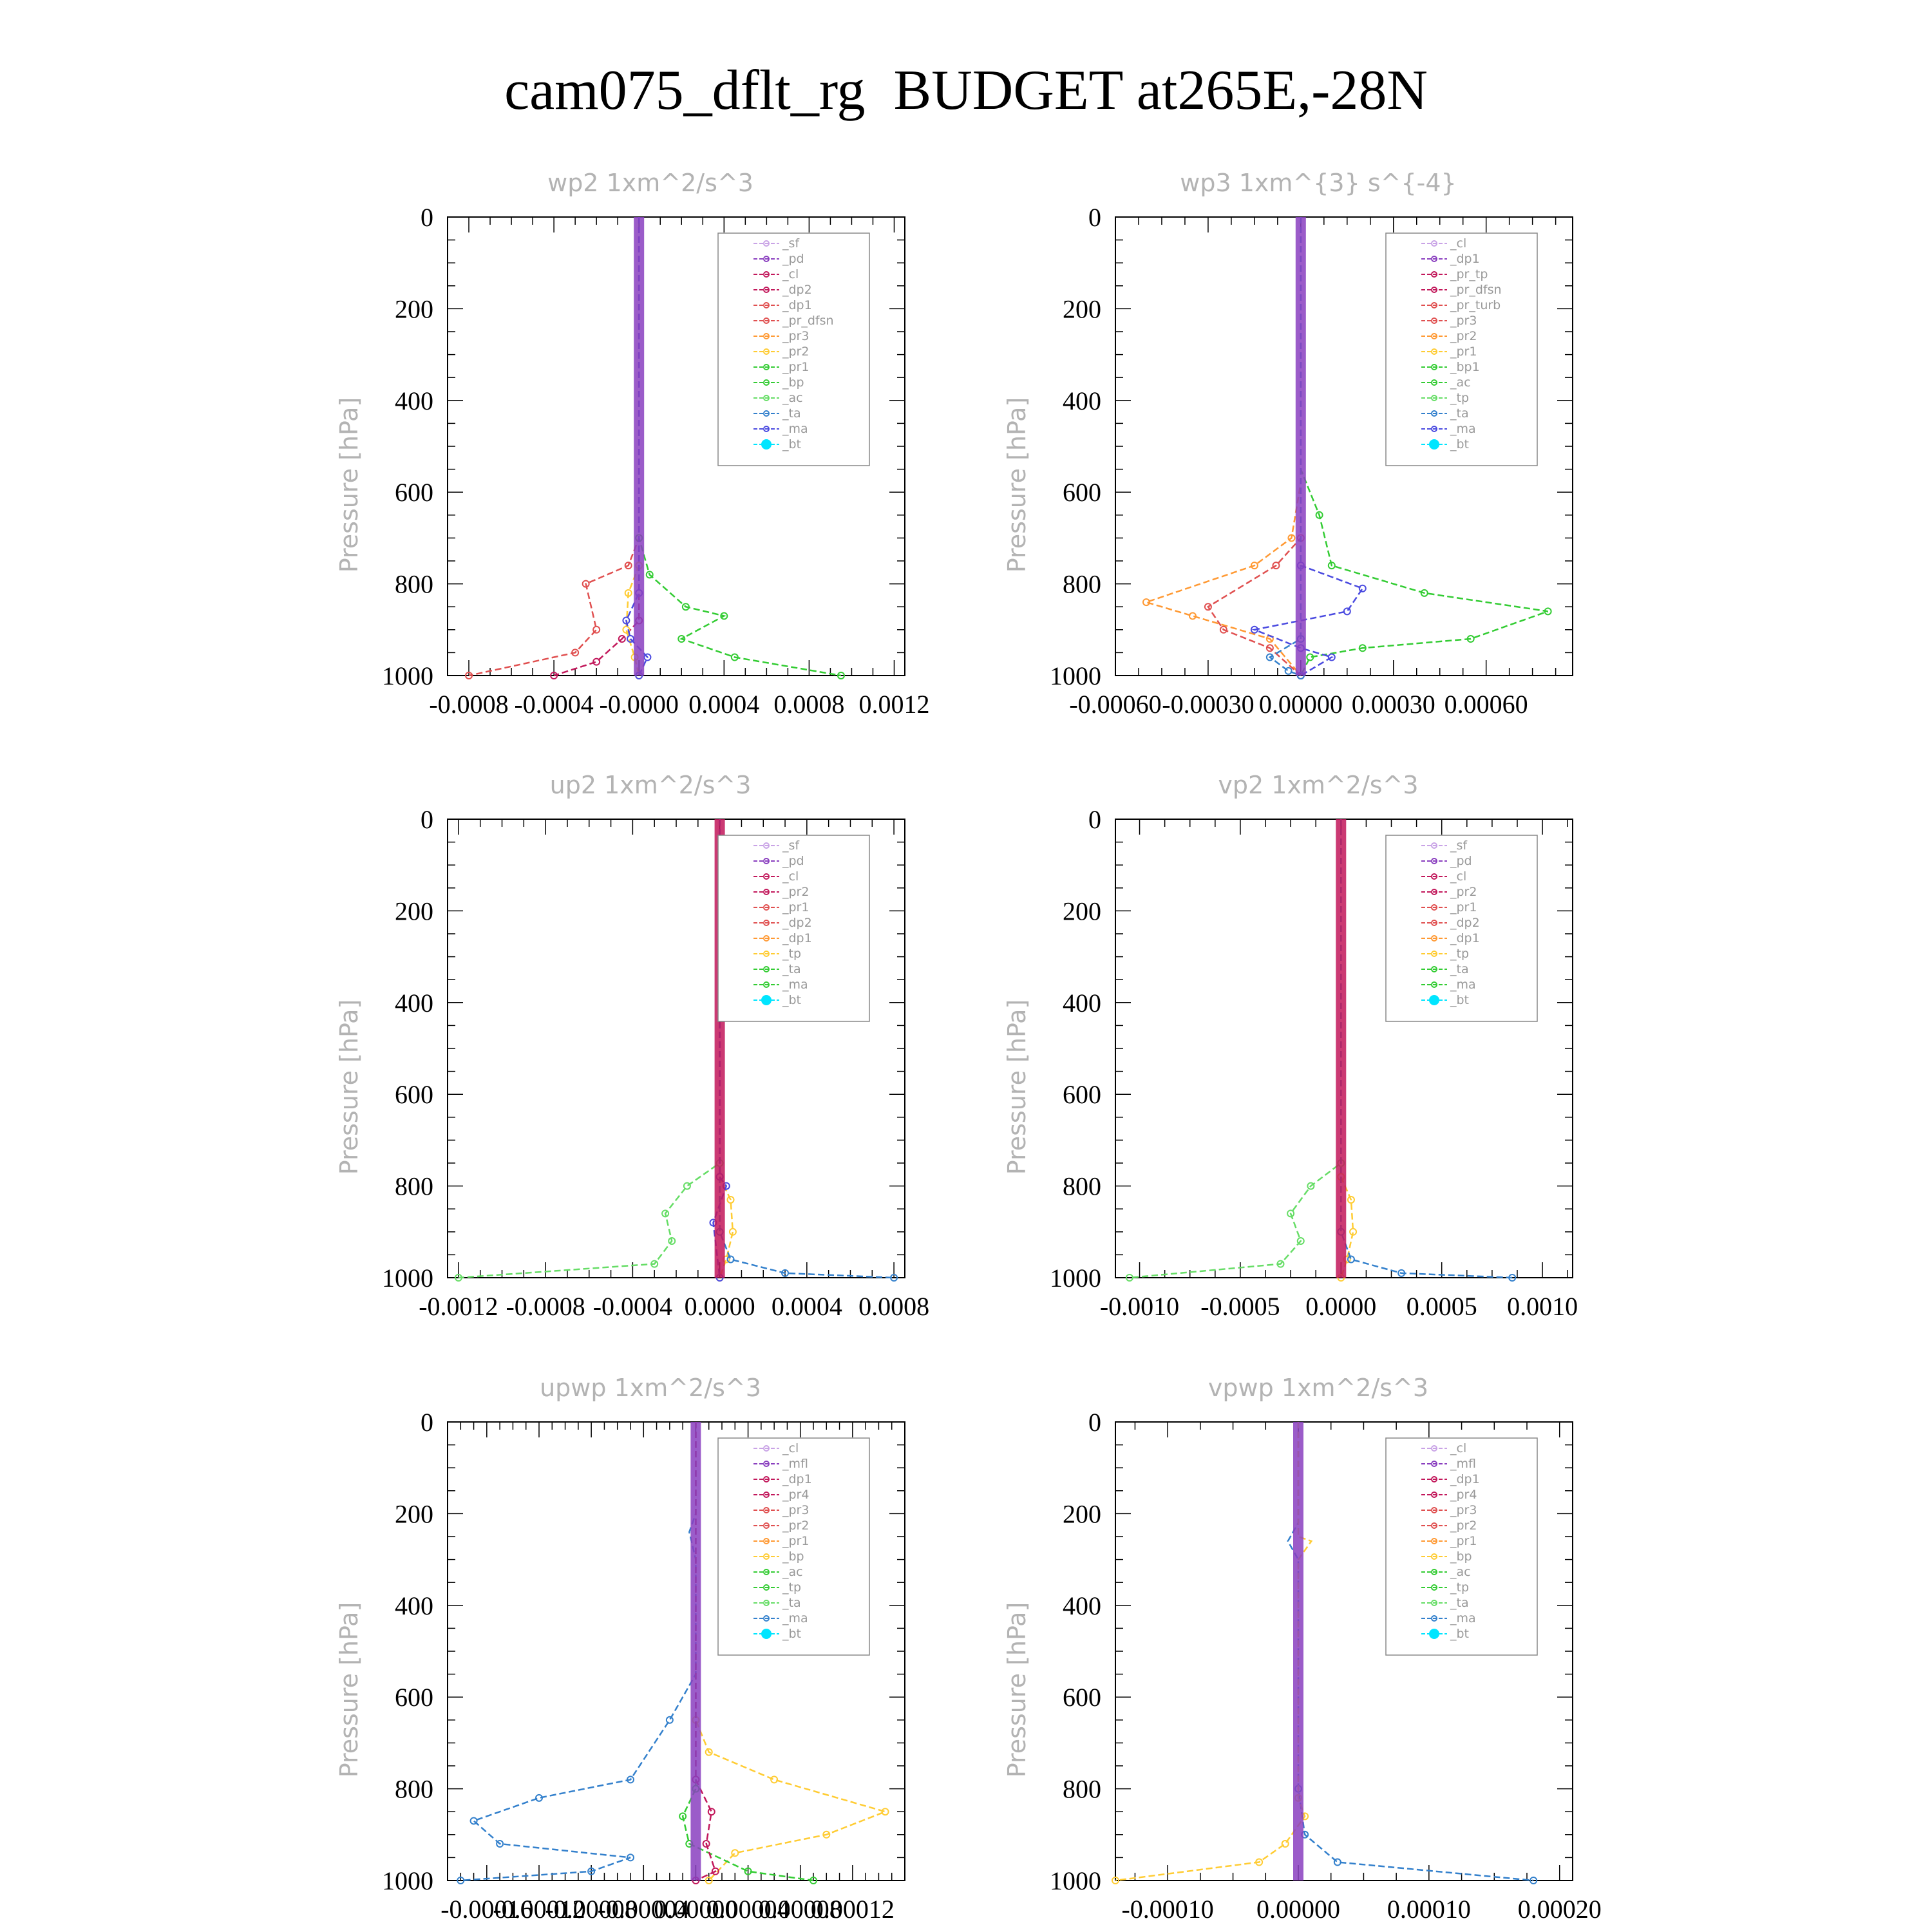 The height and width of the screenshot is (1932, 1932). What do you see at coordinates (1461, 861) in the screenshot?
I see `legend-label: _pd` at bounding box center [1461, 861].